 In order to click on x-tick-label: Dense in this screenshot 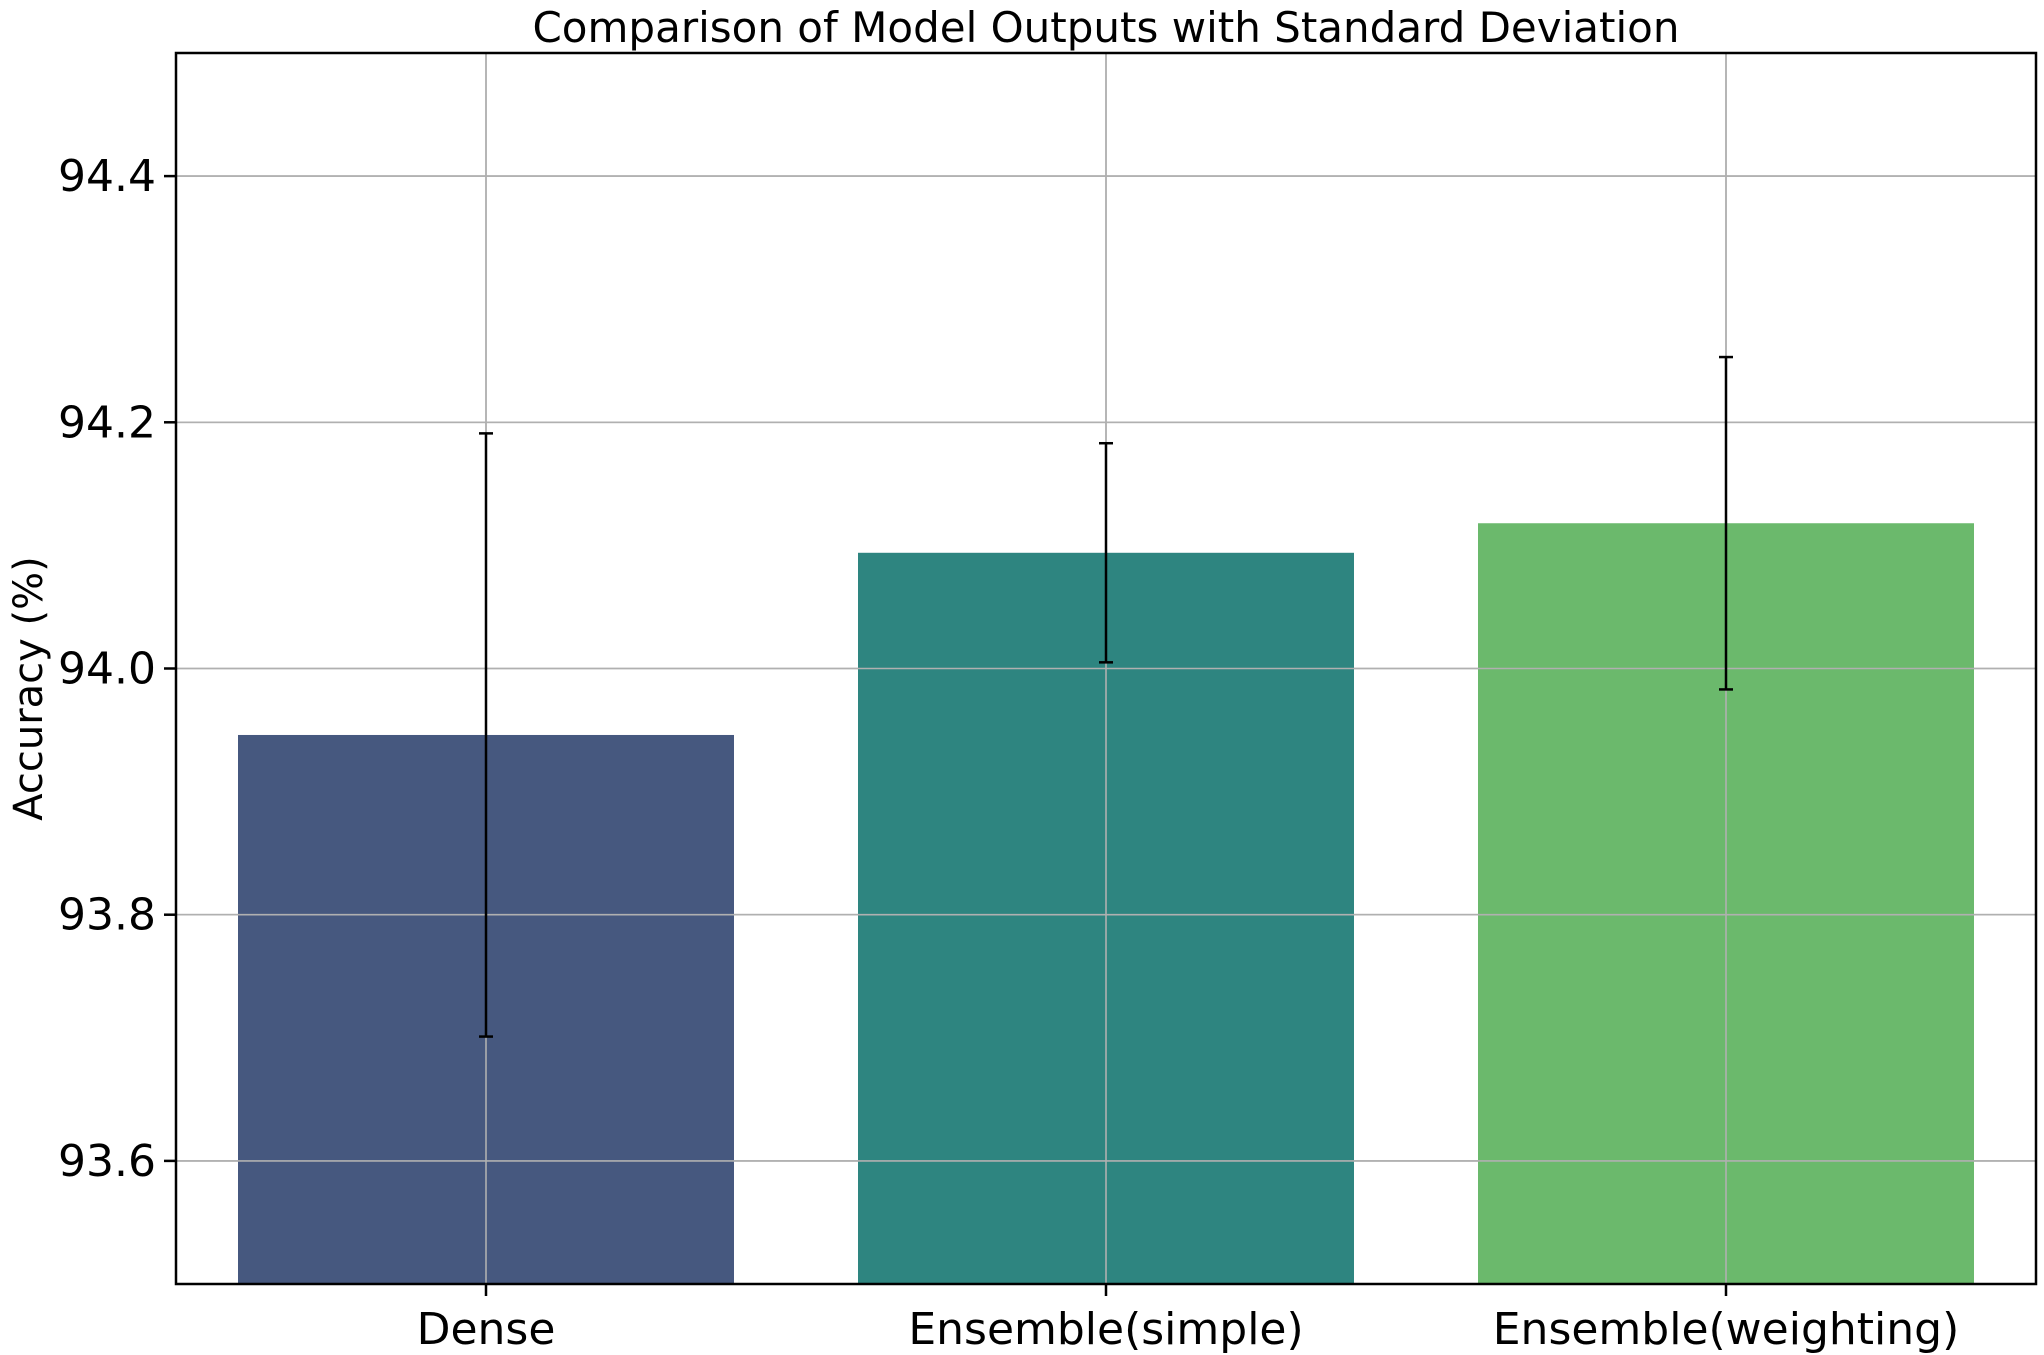, I will do `click(486, 1329)`.